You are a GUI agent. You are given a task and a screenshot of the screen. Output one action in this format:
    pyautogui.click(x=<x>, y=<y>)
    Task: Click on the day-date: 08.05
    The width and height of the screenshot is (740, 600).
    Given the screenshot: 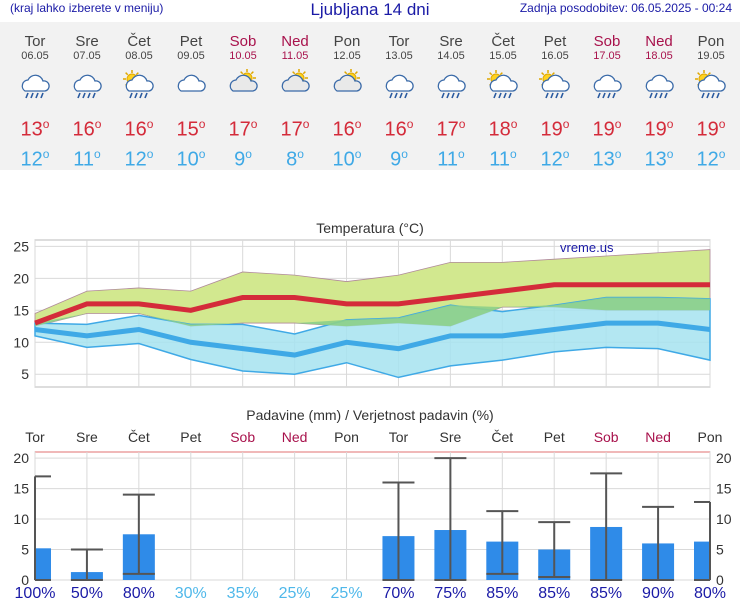 What is the action you would take?
    pyautogui.click(x=139, y=56)
    